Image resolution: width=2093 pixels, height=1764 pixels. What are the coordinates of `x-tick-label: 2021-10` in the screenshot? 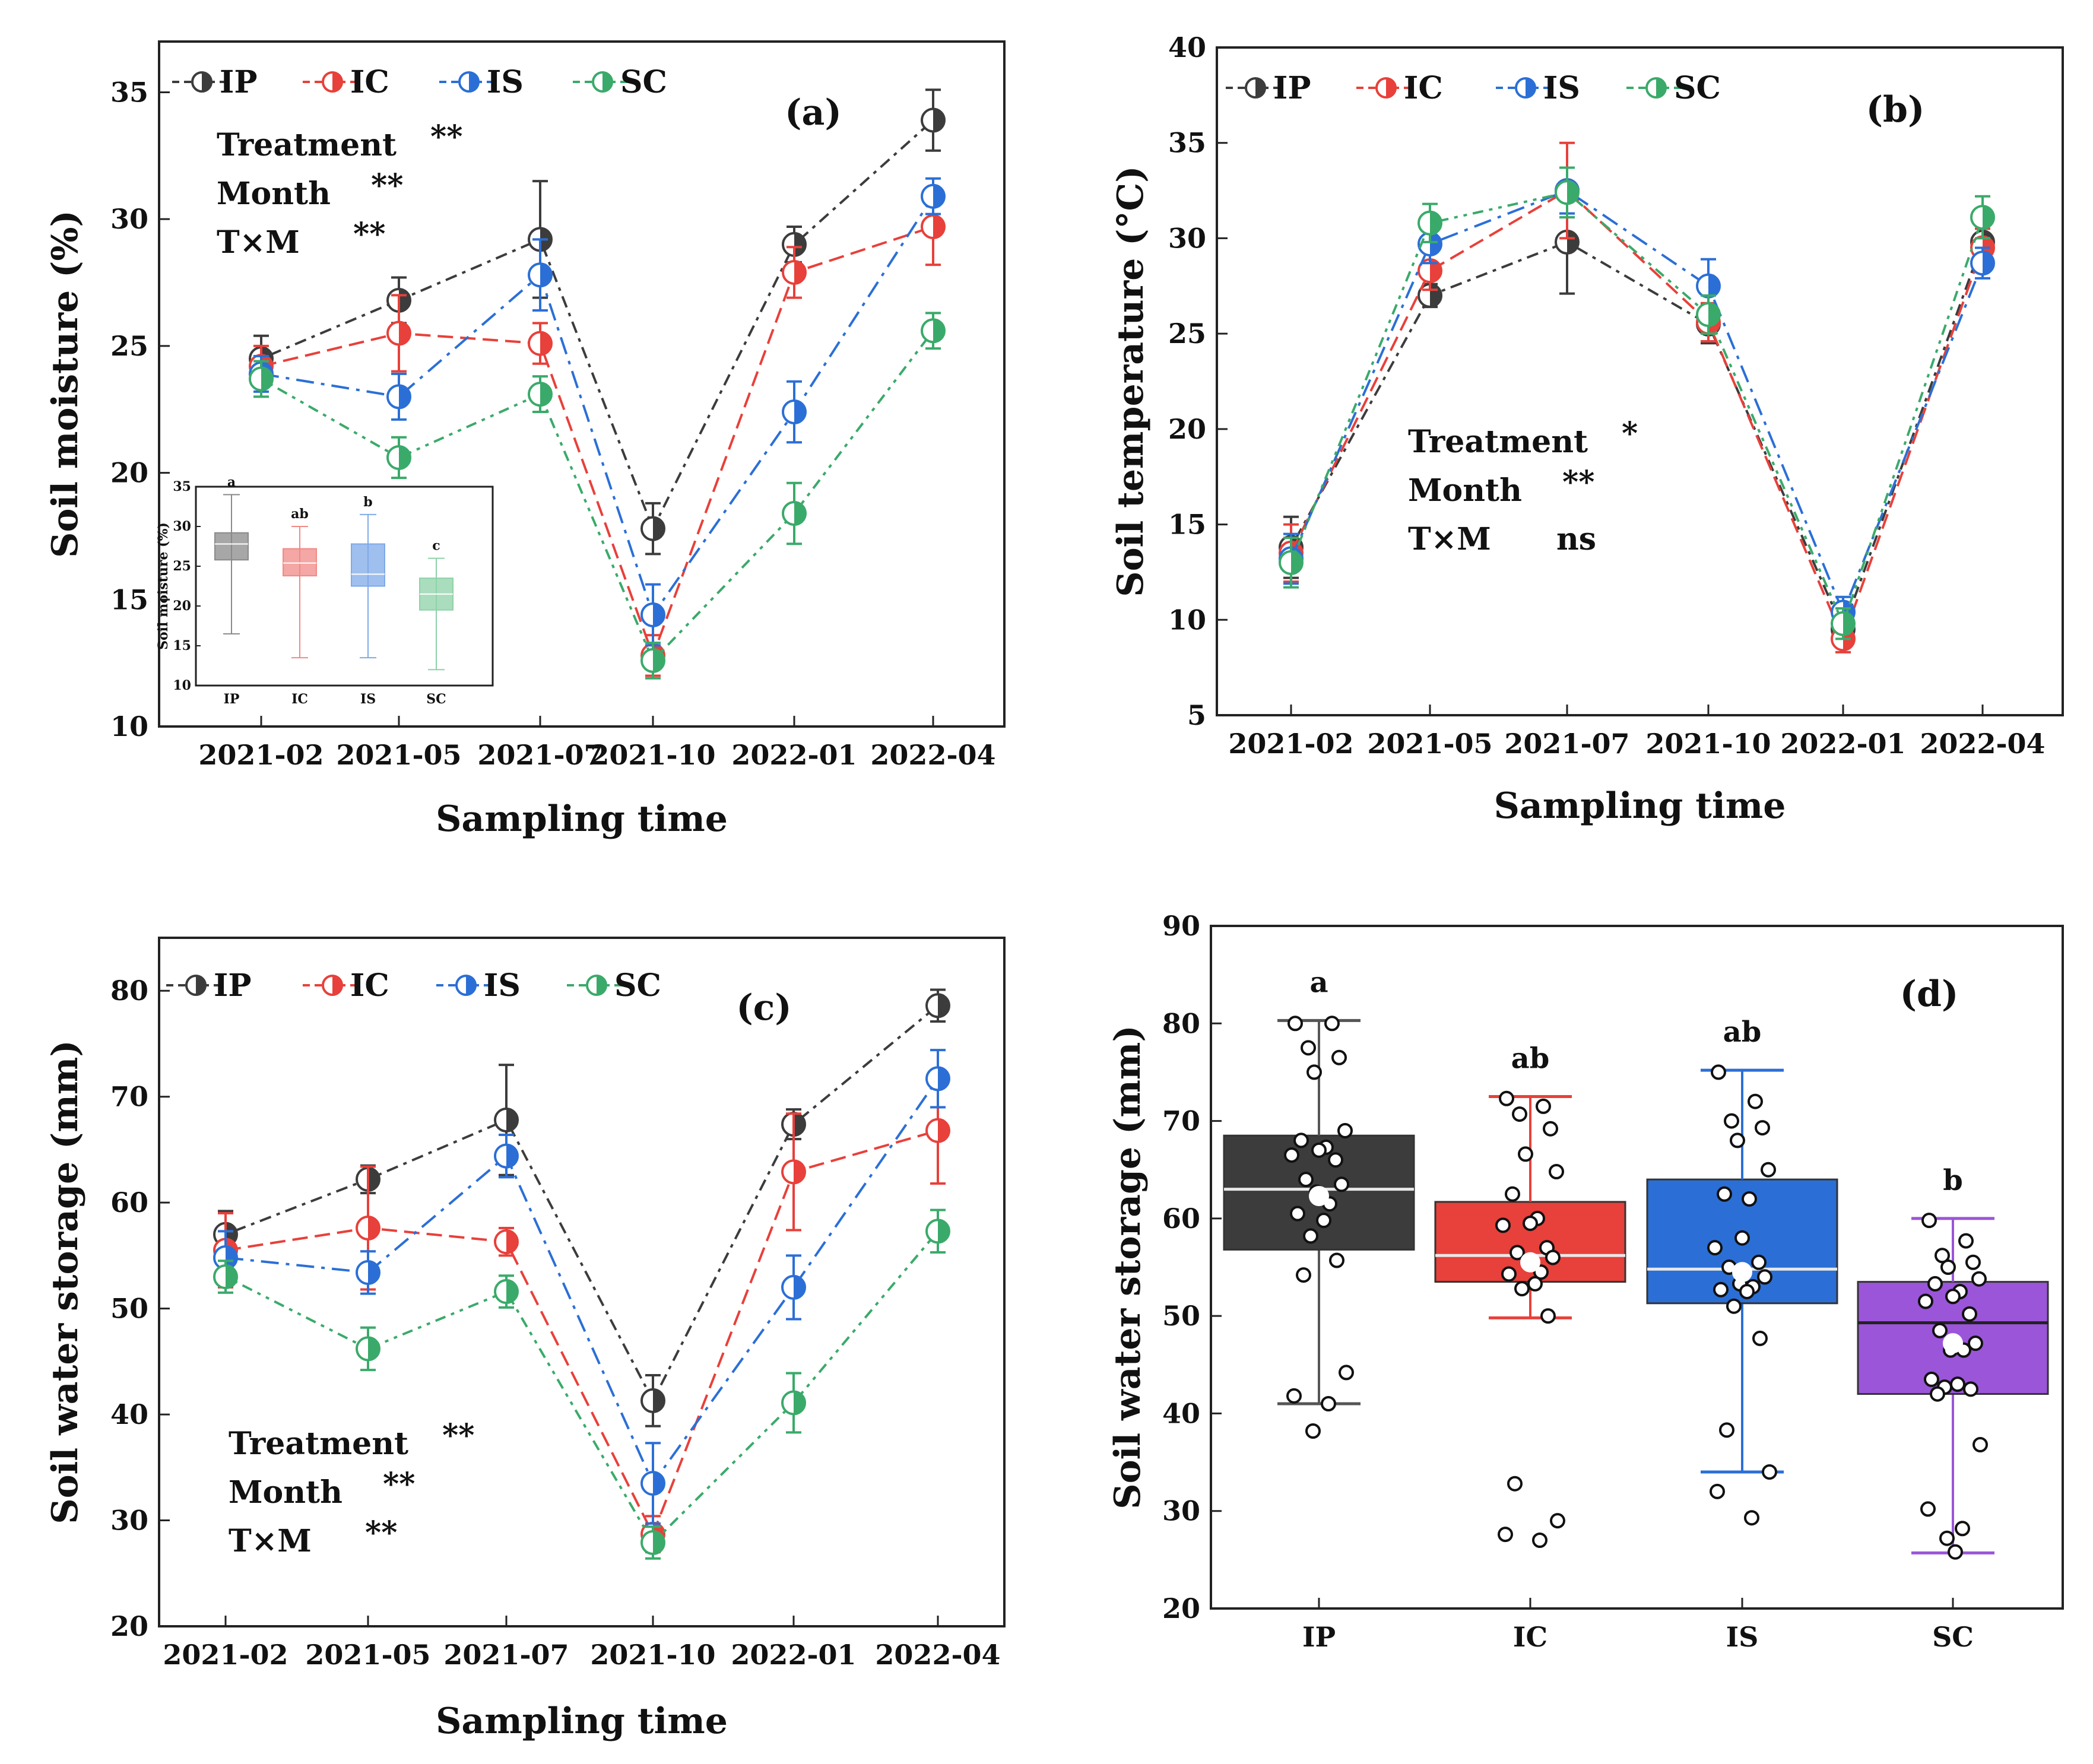 It's located at (653, 755).